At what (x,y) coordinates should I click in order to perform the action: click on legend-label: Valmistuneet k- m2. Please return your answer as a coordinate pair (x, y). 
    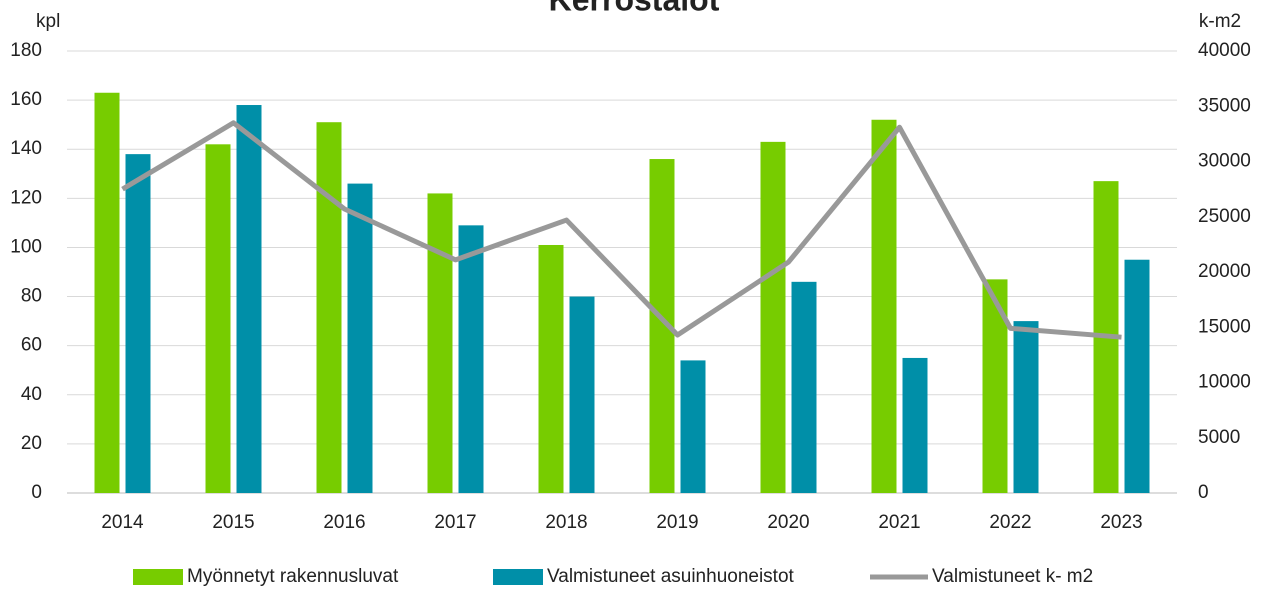
    Looking at the image, I should click on (1012, 576).